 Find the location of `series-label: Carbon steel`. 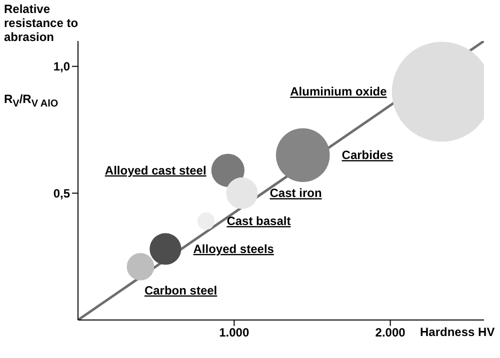

series-label: Carbon steel is located at coordinates (181, 290).